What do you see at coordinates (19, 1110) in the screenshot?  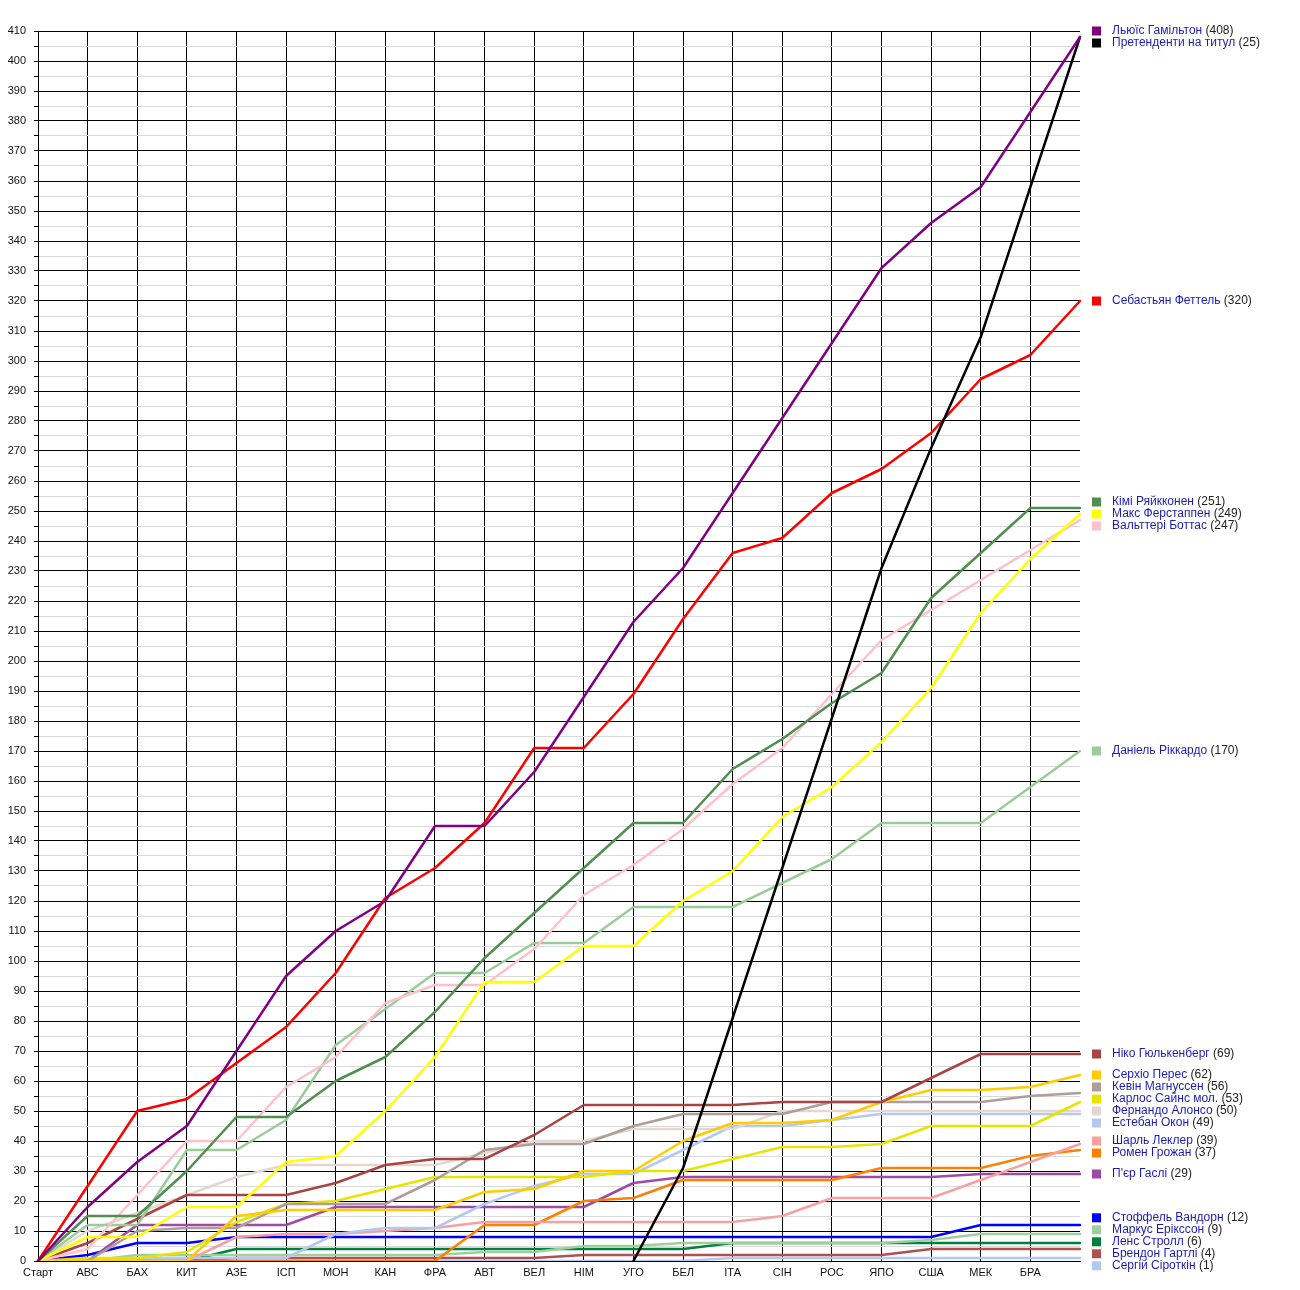 I see `y-tick-label: 50` at bounding box center [19, 1110].